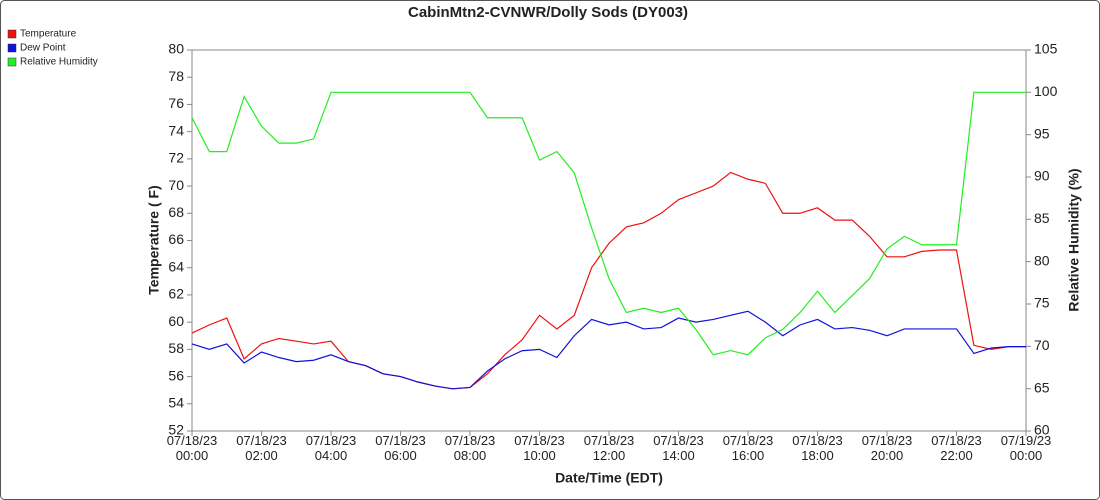 This screenshot has width=1100, height=500. I want to click on x-tick-label: 07/18/23 14:00, so click(678, 448).